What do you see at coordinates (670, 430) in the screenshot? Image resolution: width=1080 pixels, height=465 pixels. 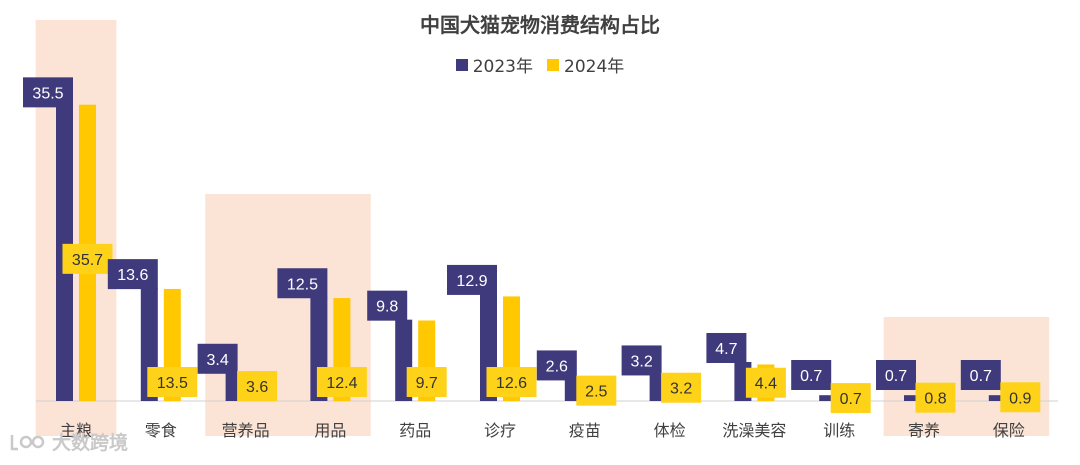 I see `category-label: 体检` at bounding box center [670, 430].